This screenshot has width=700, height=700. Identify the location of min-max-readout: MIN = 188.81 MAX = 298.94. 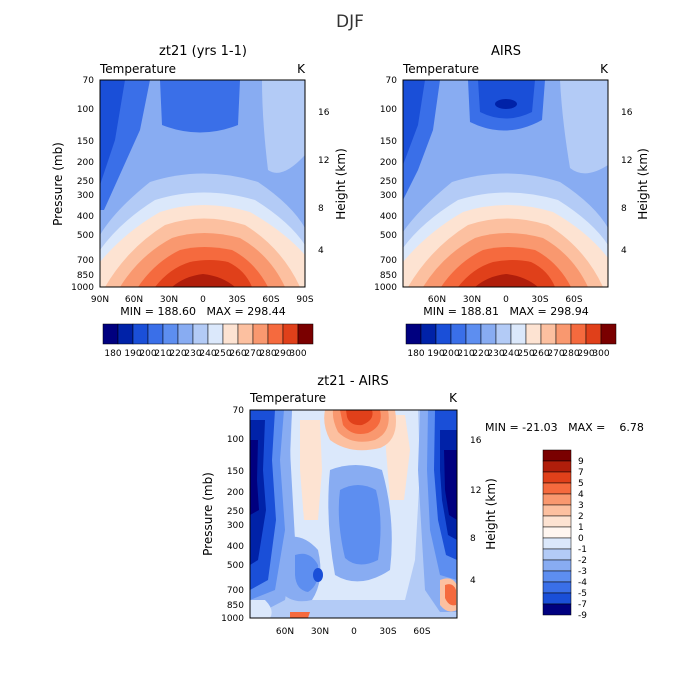
(505, 311).